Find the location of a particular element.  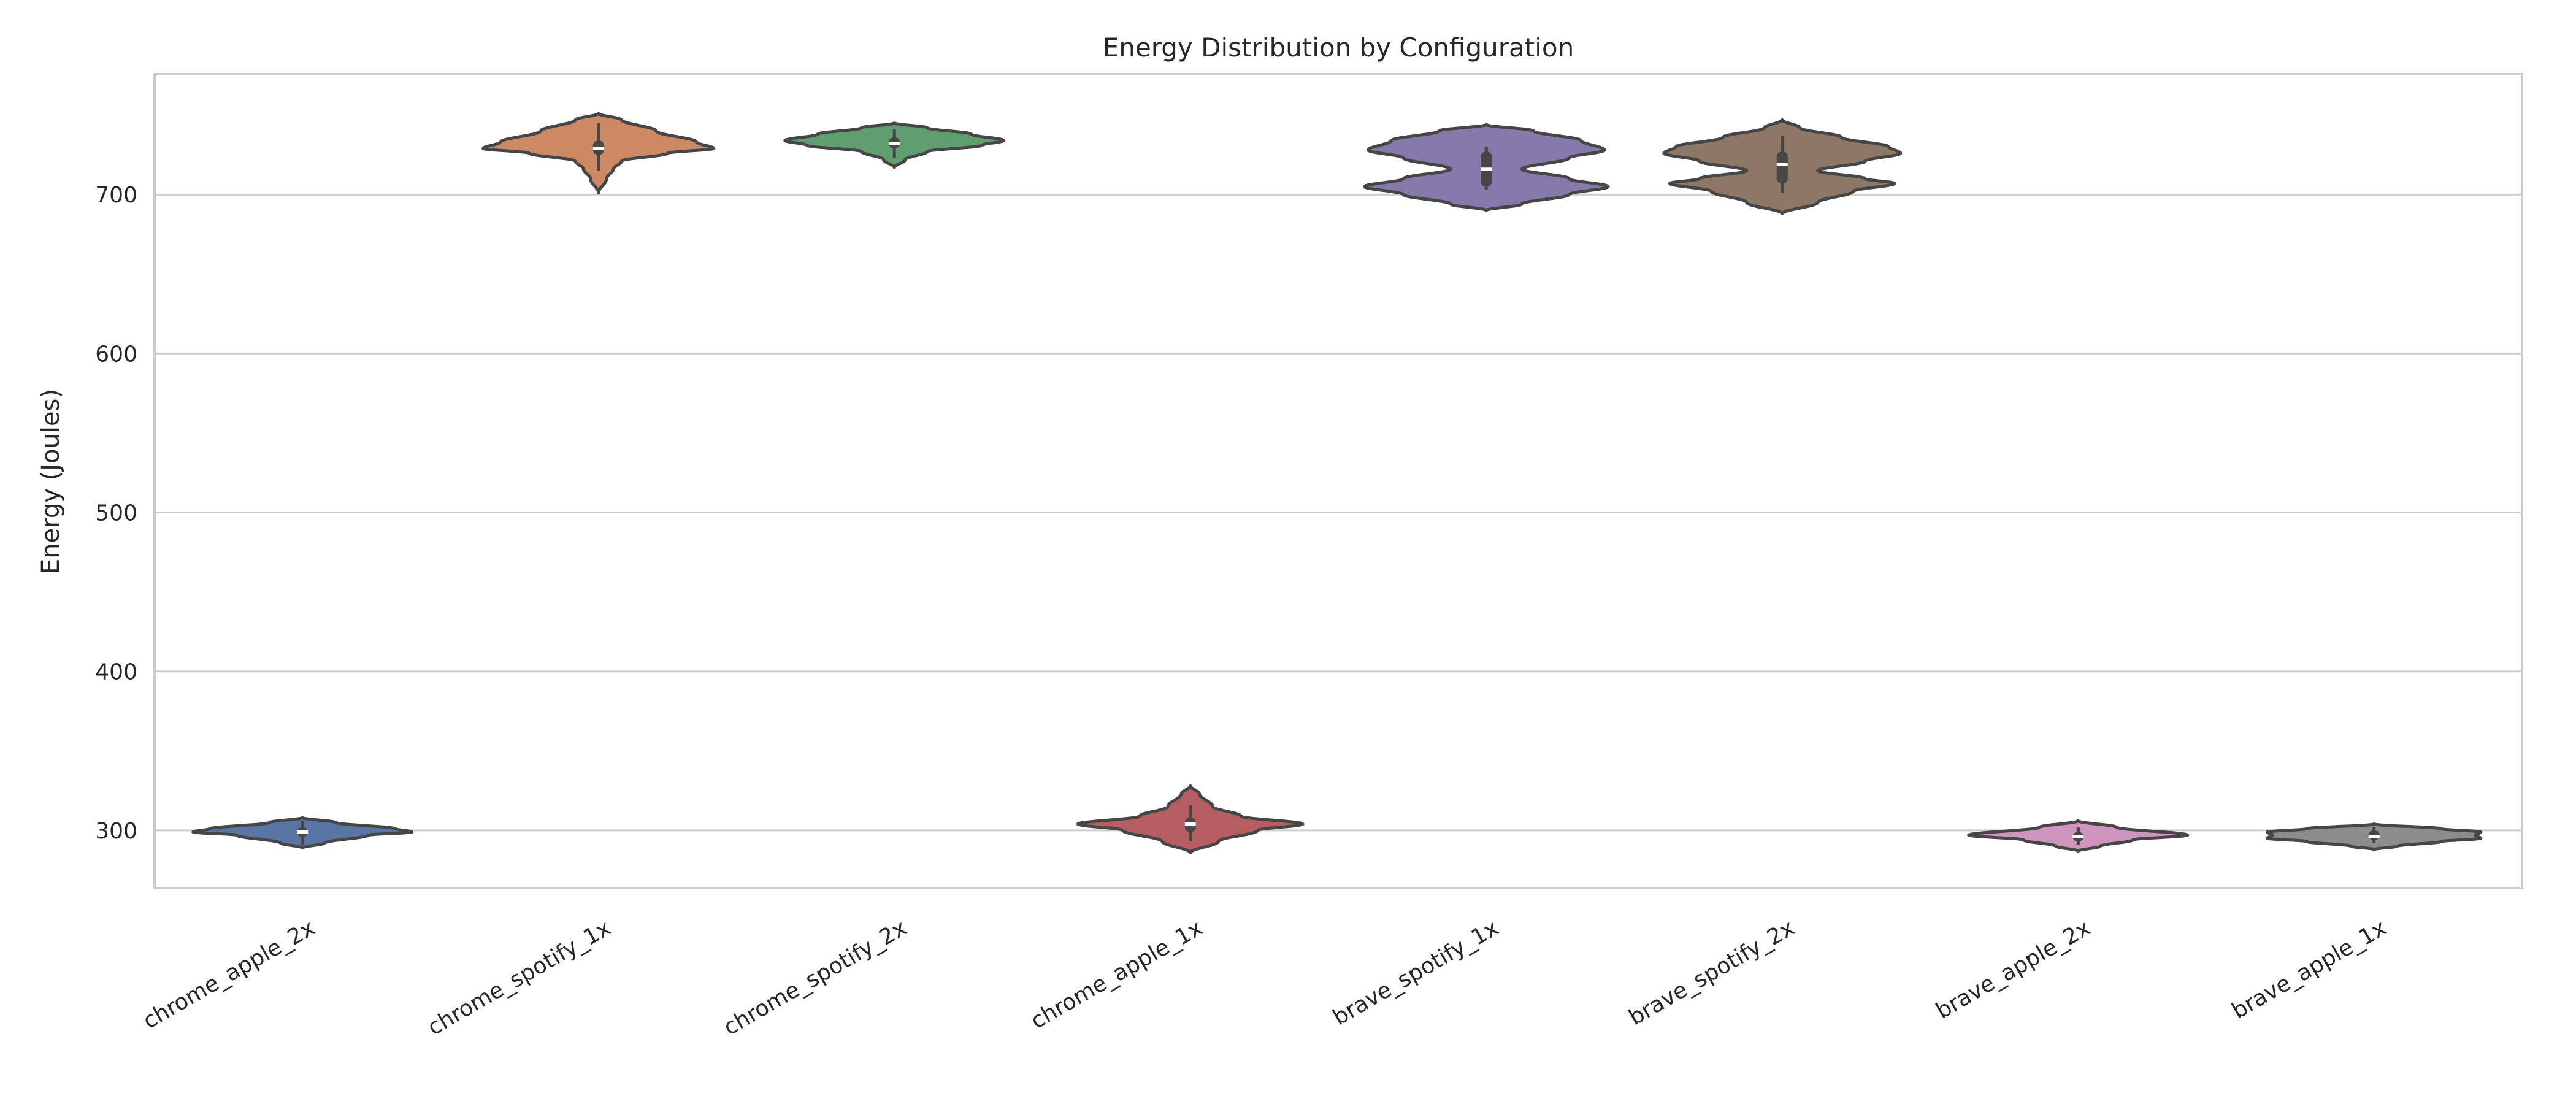

violin-chrome_apple_1x is located at coordinates (1190, 819).